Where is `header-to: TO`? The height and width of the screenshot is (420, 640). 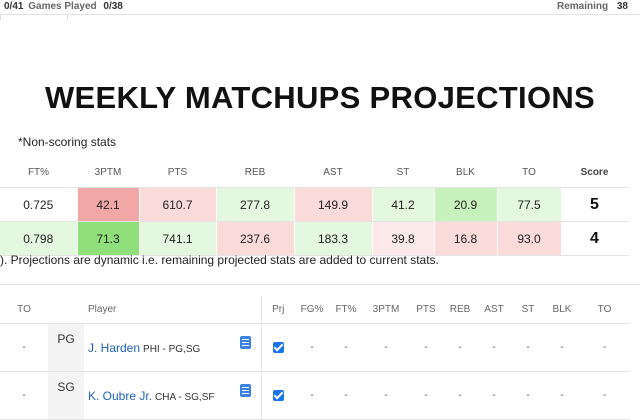
header-to: TO is located at coordinates (529, 173).